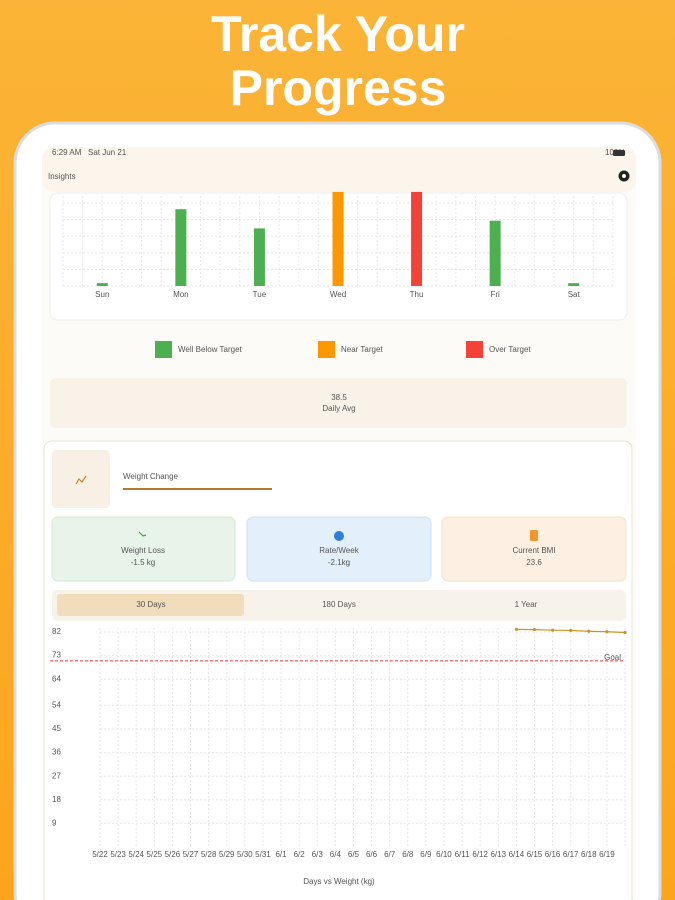  Describe the element at coordinates (339, 881) in the screenshot. I see `x-axis-label: Days vs Weight (kg)` at that location.